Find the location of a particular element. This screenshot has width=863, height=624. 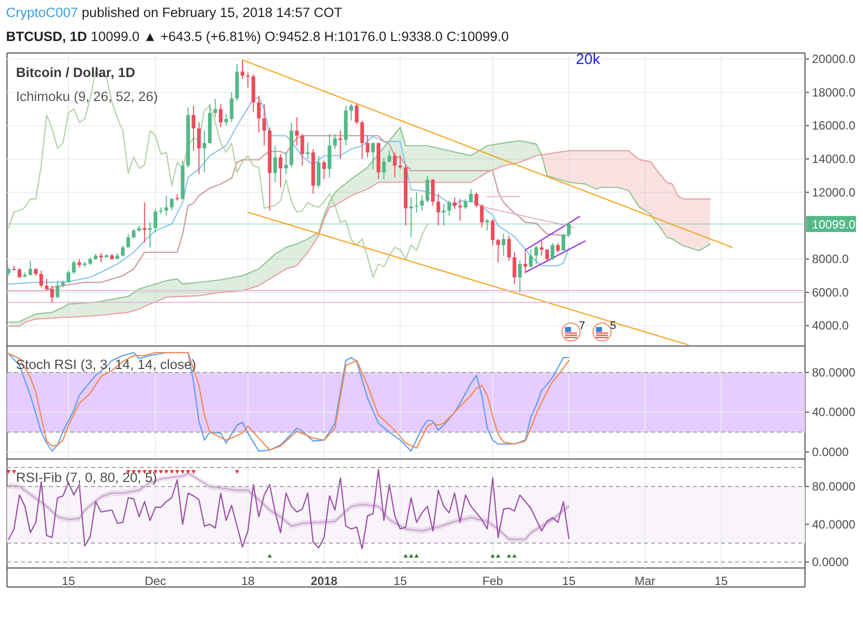

text: RSI-Fib (7, 0, 80, 20, 5) is located at coordinates (87, 477).